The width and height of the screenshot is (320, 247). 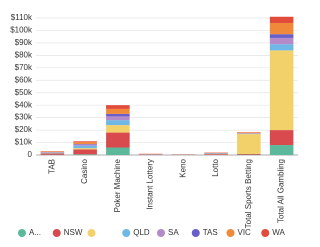 What do you see at coordinates (24, 117) in the screenshot?
I see `y-tick-label: $30k` at bounding box center [24, 117].